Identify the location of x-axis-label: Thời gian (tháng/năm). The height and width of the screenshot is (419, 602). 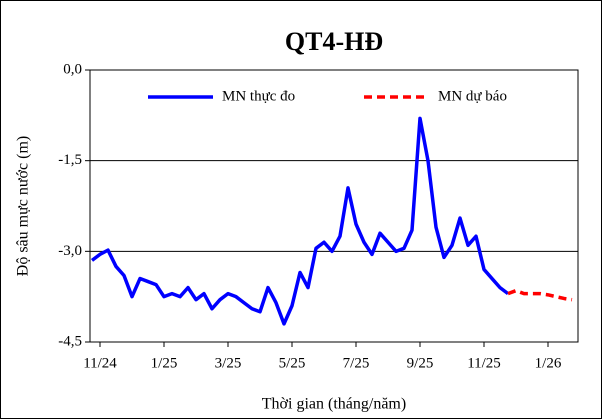
(334, 404).